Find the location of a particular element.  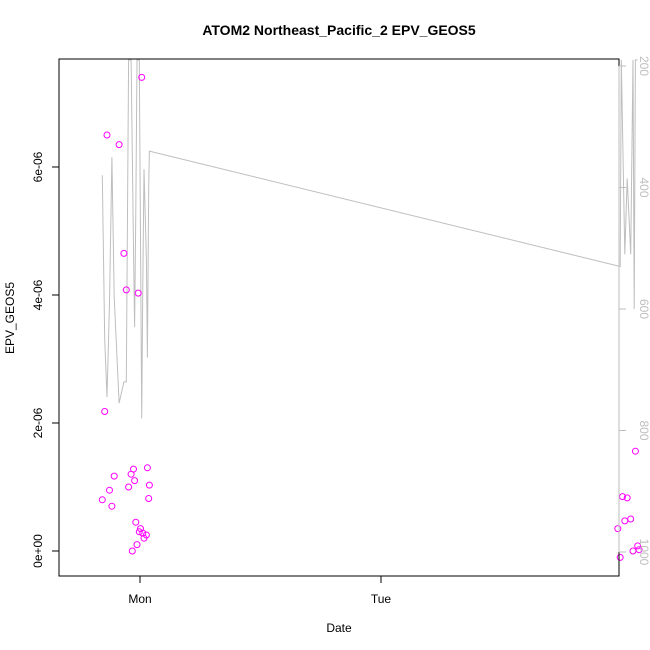

y-right-tick-label: 1000 is located at coordinates (643, 552).